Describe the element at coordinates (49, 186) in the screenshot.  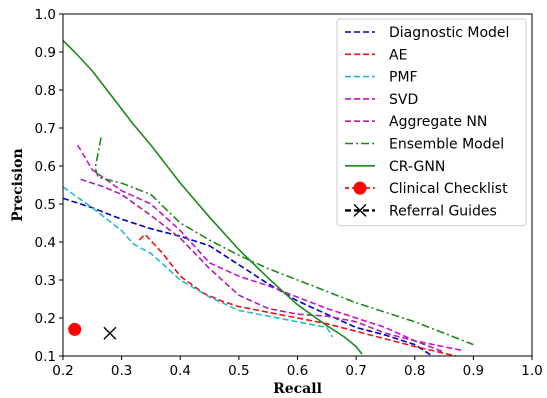
I see `y-axis-ticks: 0.1 0.2 0.3 0.4 0.5 0.6 0.7 0.8 0.9 1.0` at that location.